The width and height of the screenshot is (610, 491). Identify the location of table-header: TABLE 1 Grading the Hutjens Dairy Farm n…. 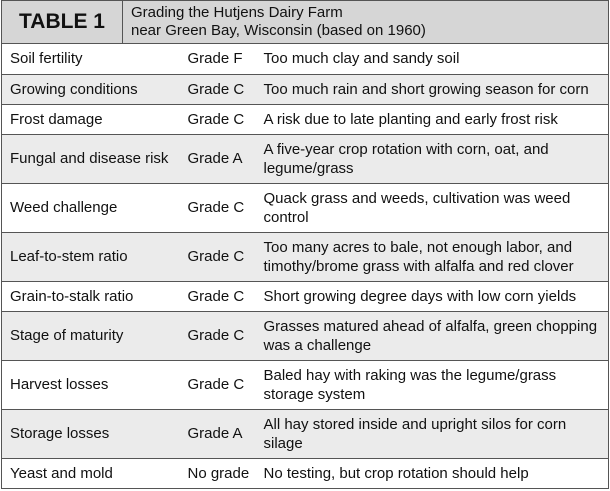
(305, 22).